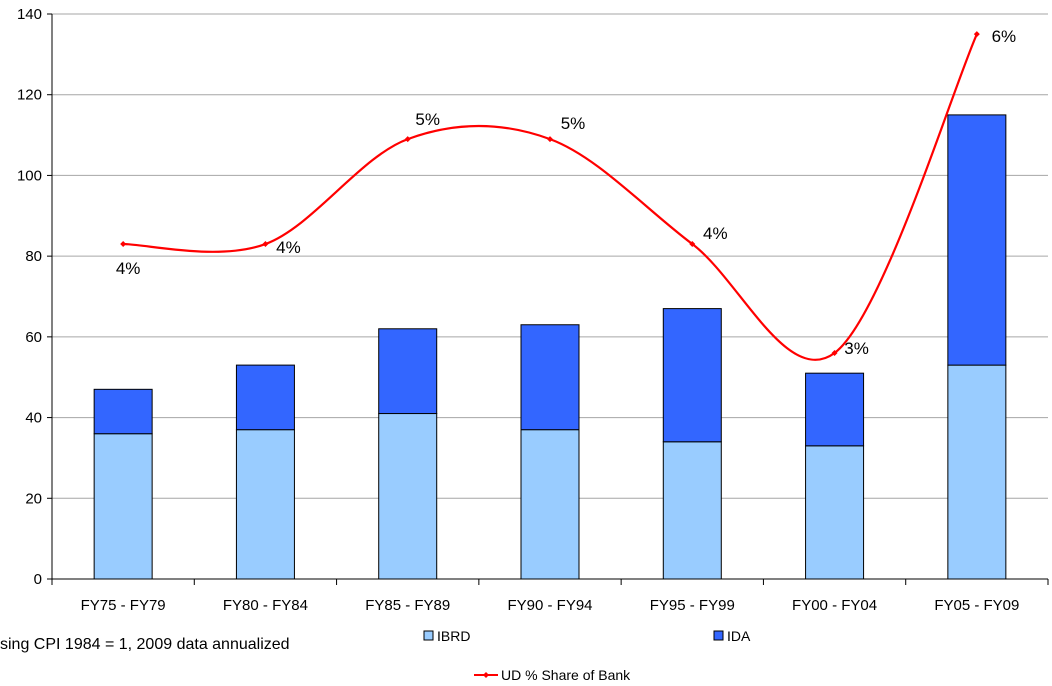  I want to click on x-tick-label: FY75 - FY79, so click(123, 605).